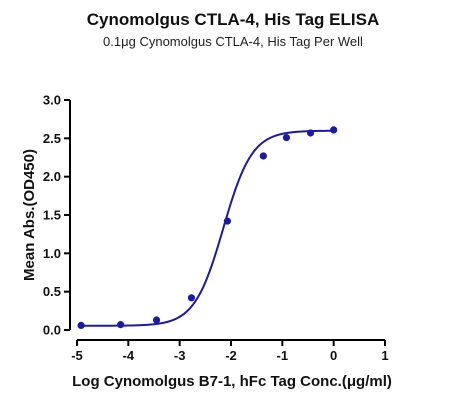  Describe the element at coordinates (52, 100) in the screenshot. I see `y-tick-label: 3.0` at that location.